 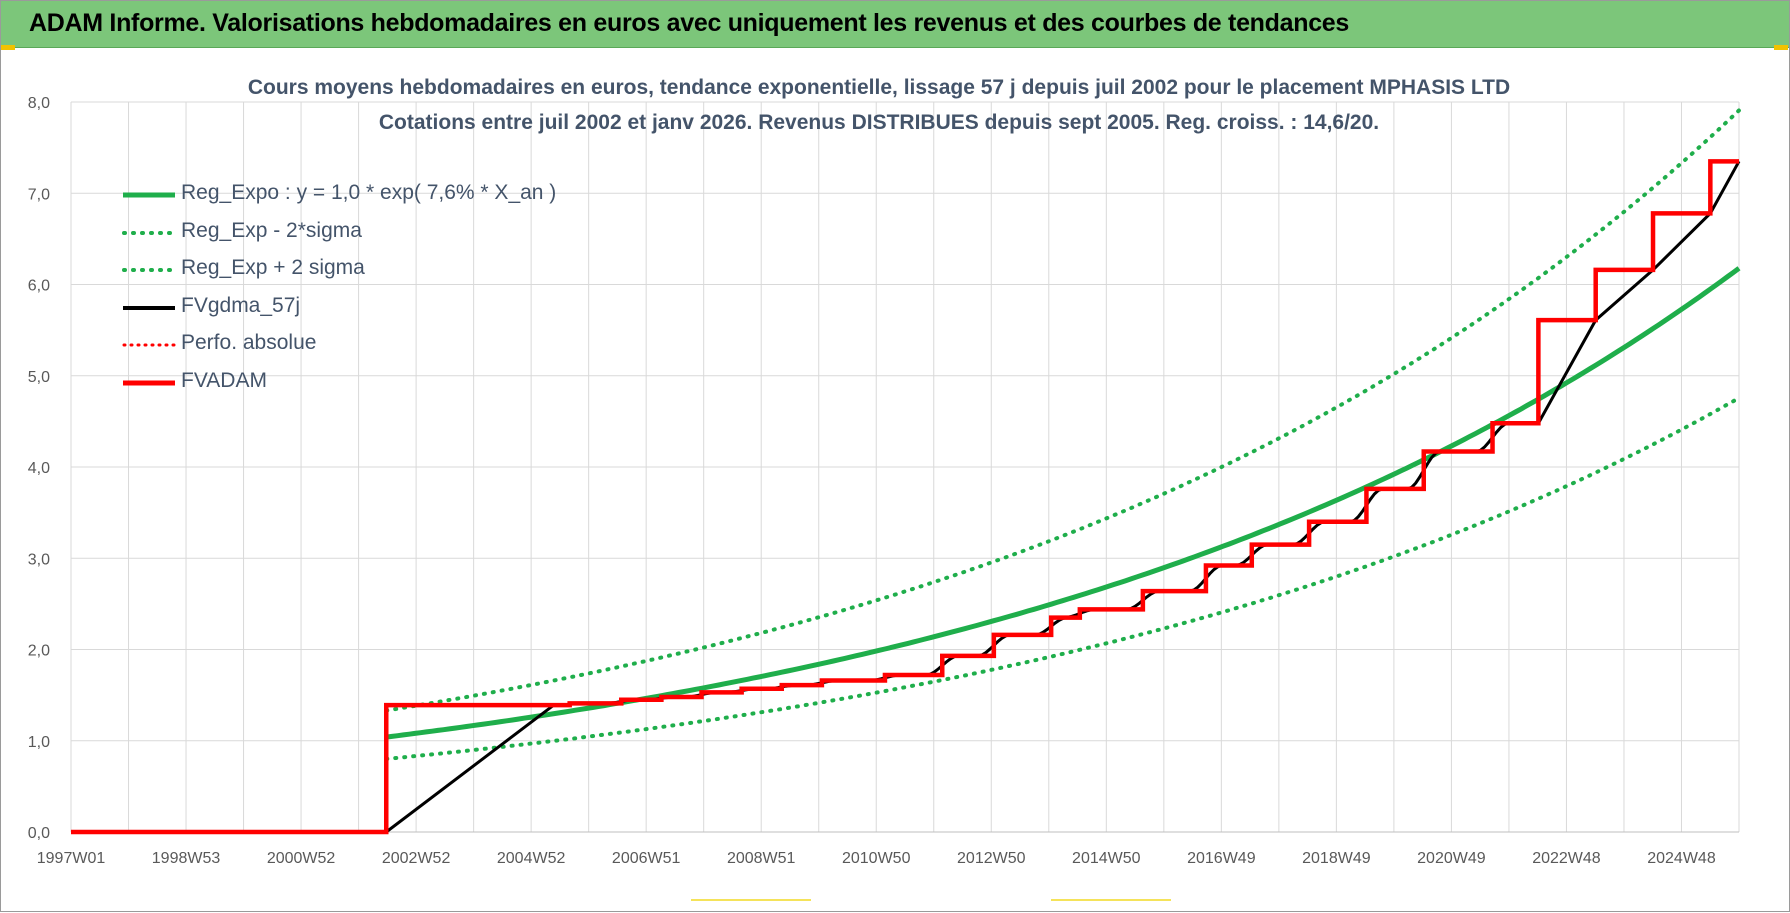 What do you see at coordinates (369, 192) in the screenshot?
I see `legend-label: Reg_Expo : y = 1,0 * exp( 7,6% * X_an )` at bounding box center [369, 192].